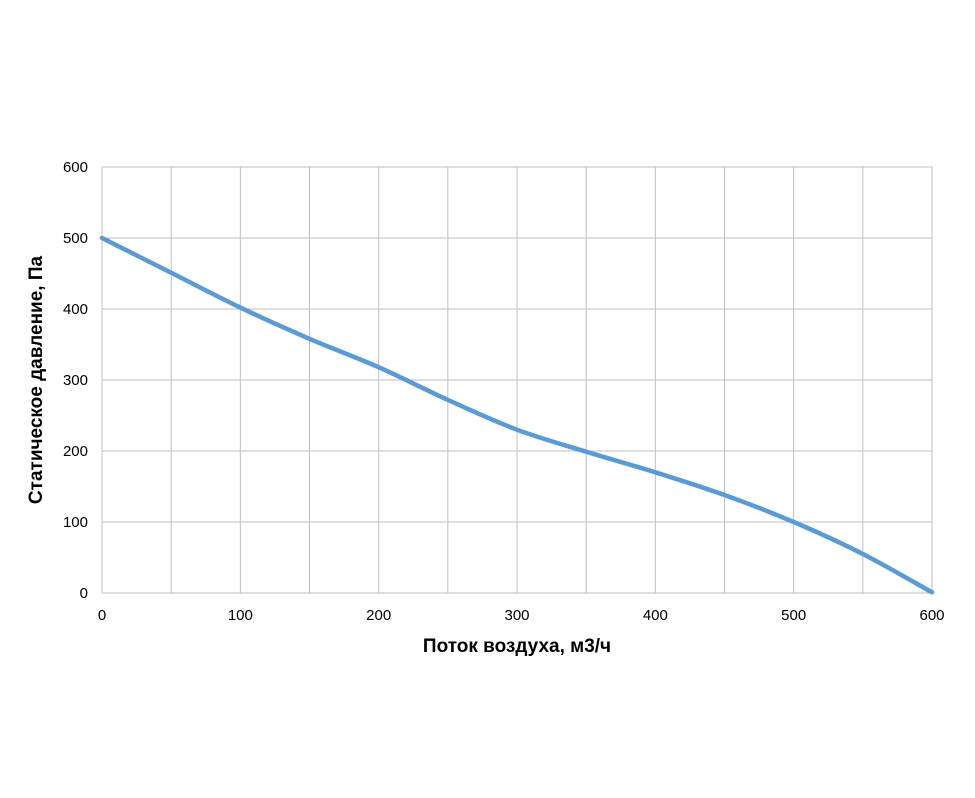 This screenshot has height=798, width=975. Describe the element at coordinates (75, 522) in the screenshot. I see `y-tick-label: 100` at that location.